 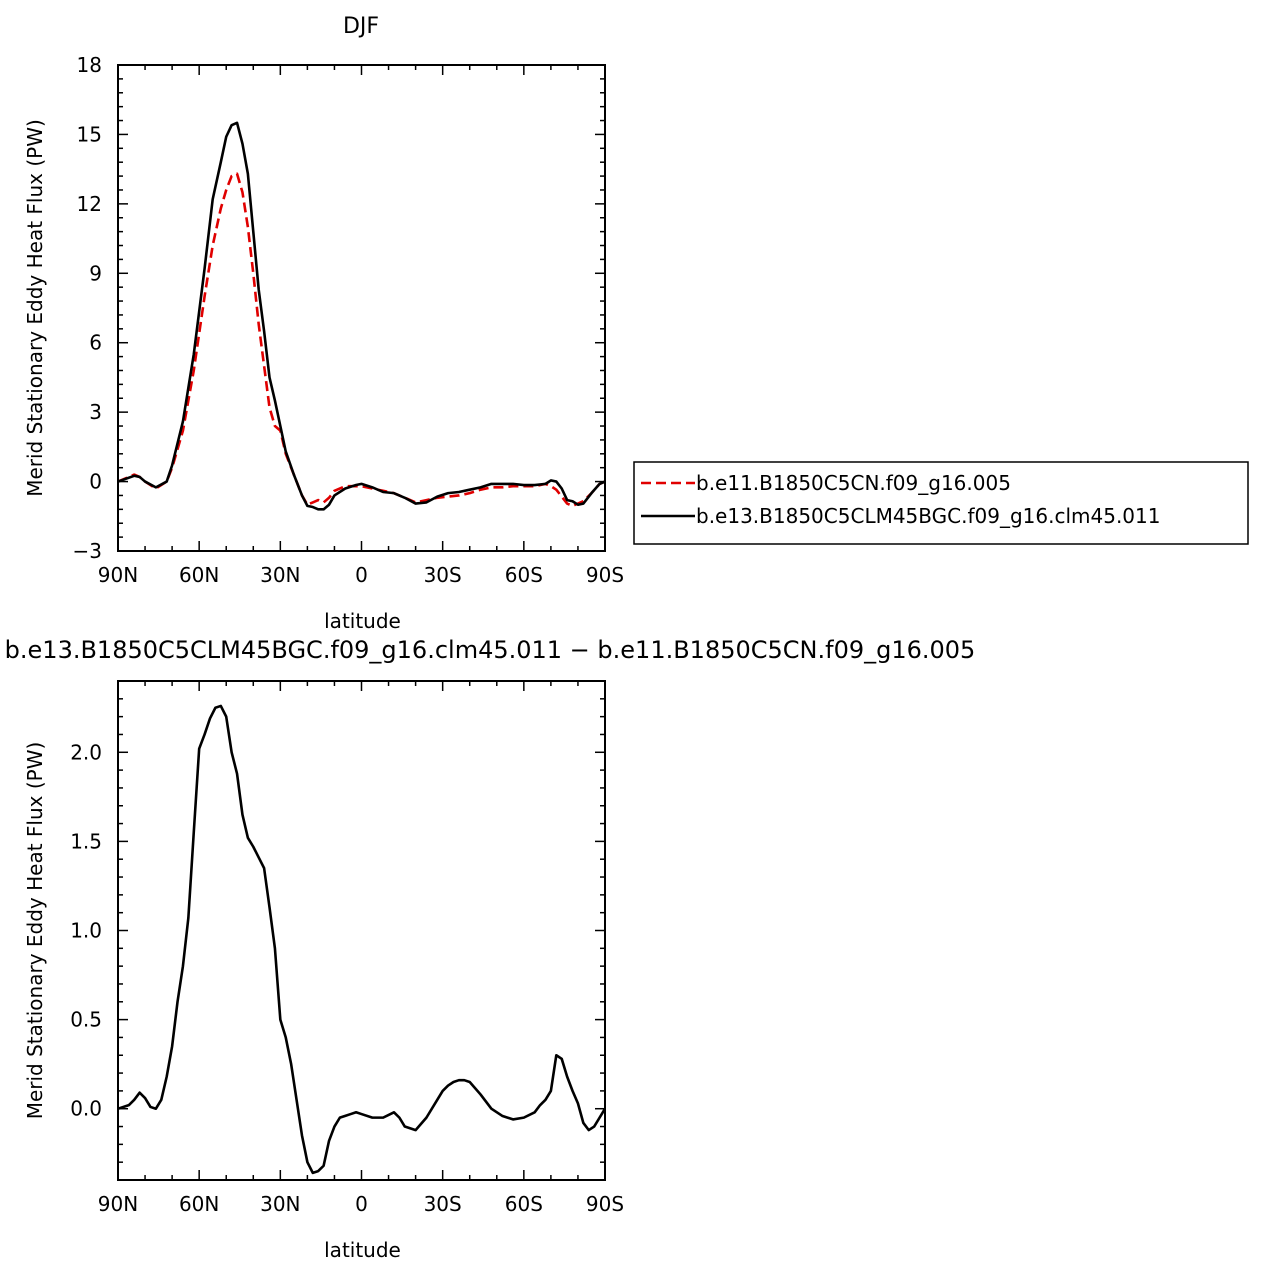 I want to click on y-tick-label: 12, so click(x=89, y=204).